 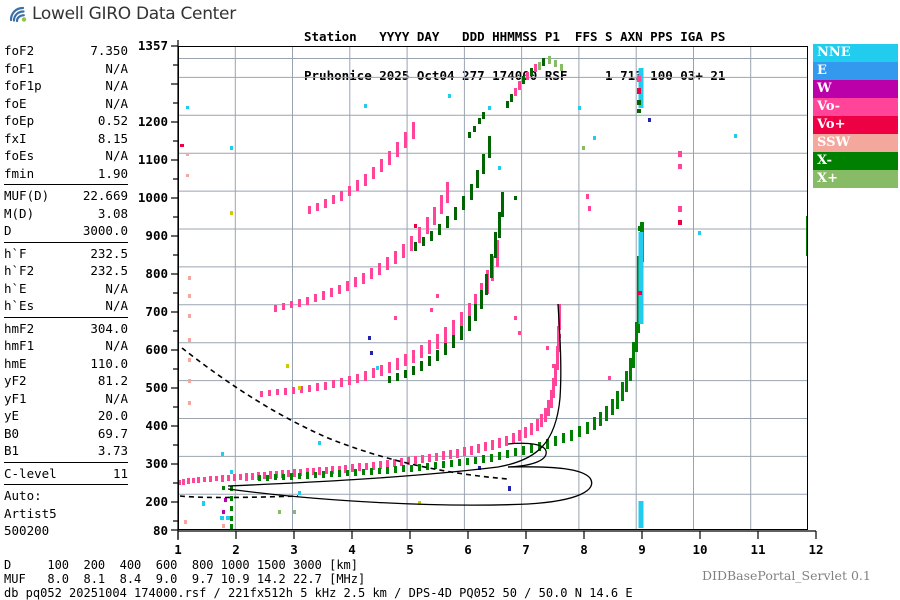 What do you see at coordinates (294, 549) in the screenshot?
I see `xtick-3: 3` at bounding box center [294, 549].